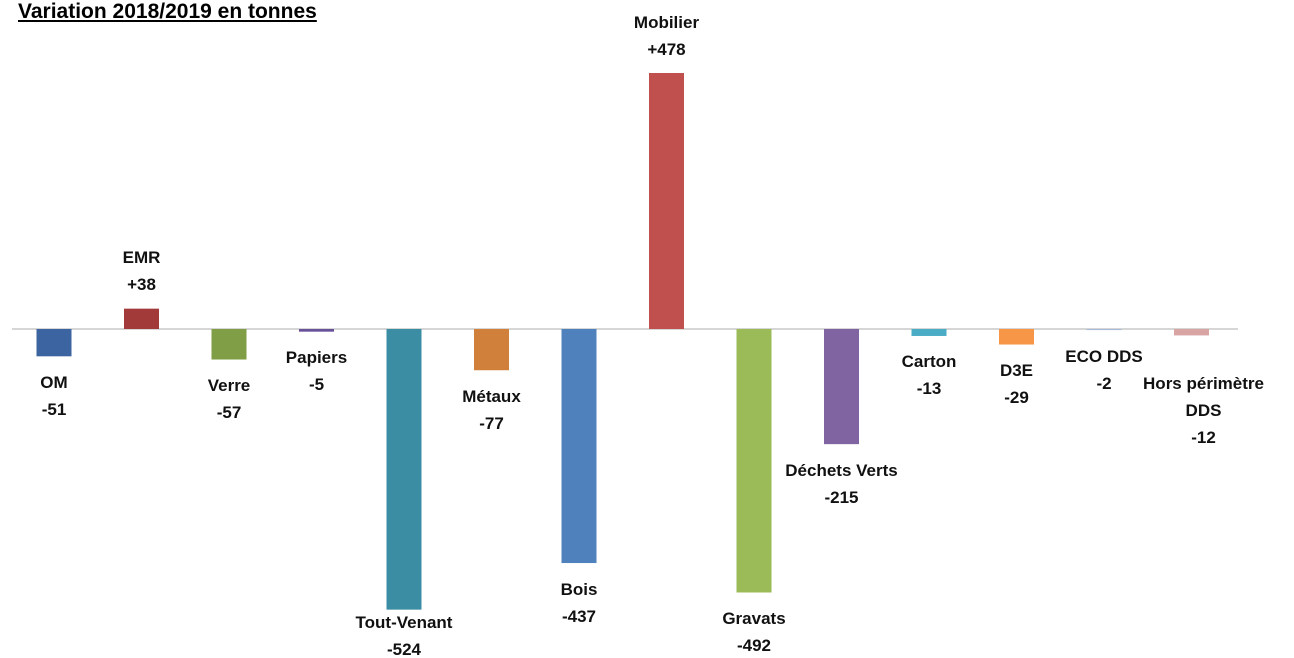 This screenshot has width=1294, height=658. What do you see at coordinates (1203, 437) in the screenshot?
I see `value-label: -12` at bounding box center [1203, 437].